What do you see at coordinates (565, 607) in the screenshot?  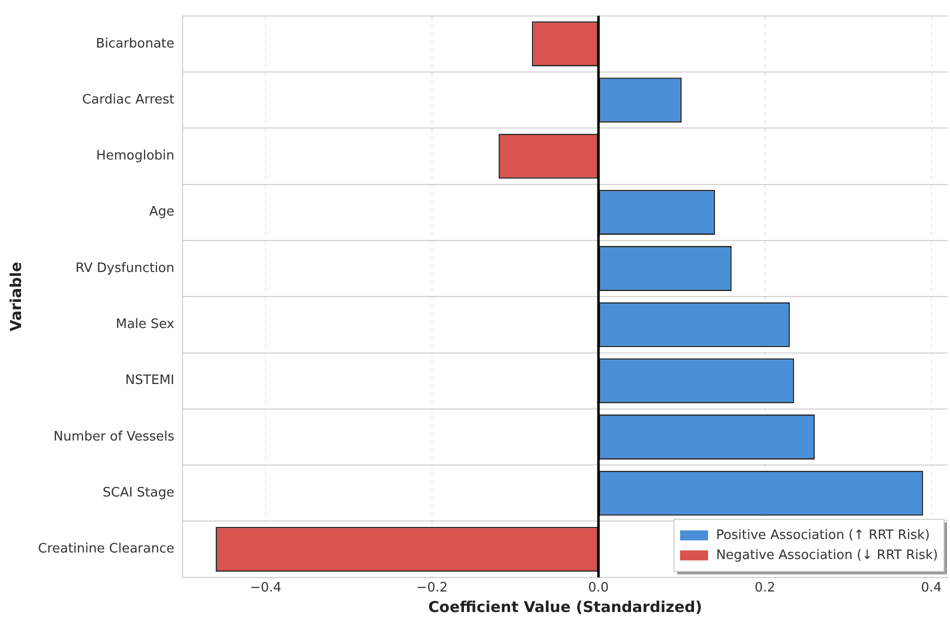 I see `x-axis-title: Coefficient Value (Standardized)` at bounding box center [565, 607].